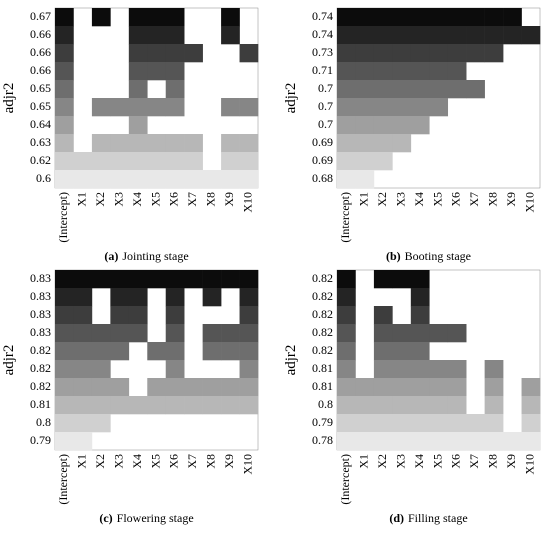 The image size is (550, 534). What do you see at coordinates (363, 461) in the screenshot?
I see `x-tick-label: X1` at bounding box center [363, 461].